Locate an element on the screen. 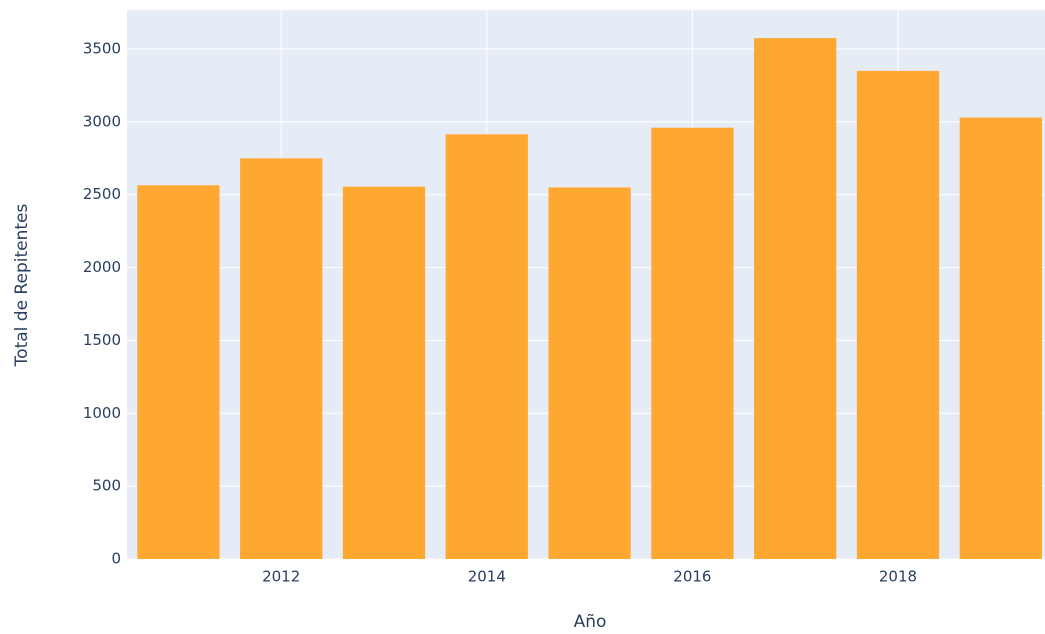 This screenshot has width=1045, height=634. y-tick-label: 3000 is located at coordinates (102, 121).